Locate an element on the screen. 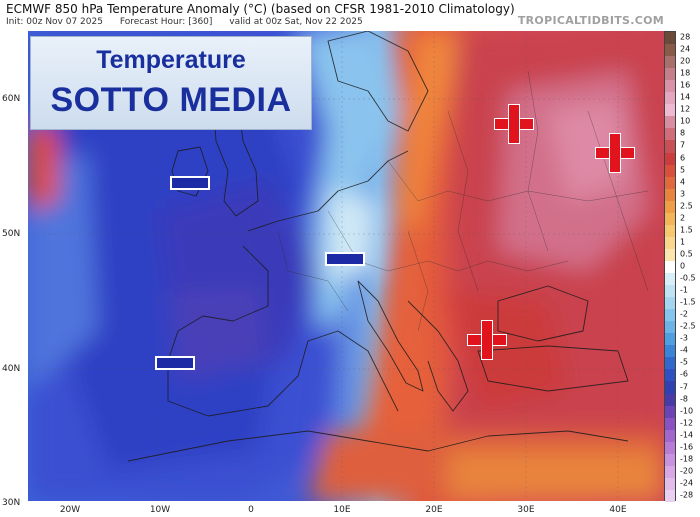 This screenshot has height=517, width=700. colorbar-tick-label: 24 is located at coordinates (685, 49).